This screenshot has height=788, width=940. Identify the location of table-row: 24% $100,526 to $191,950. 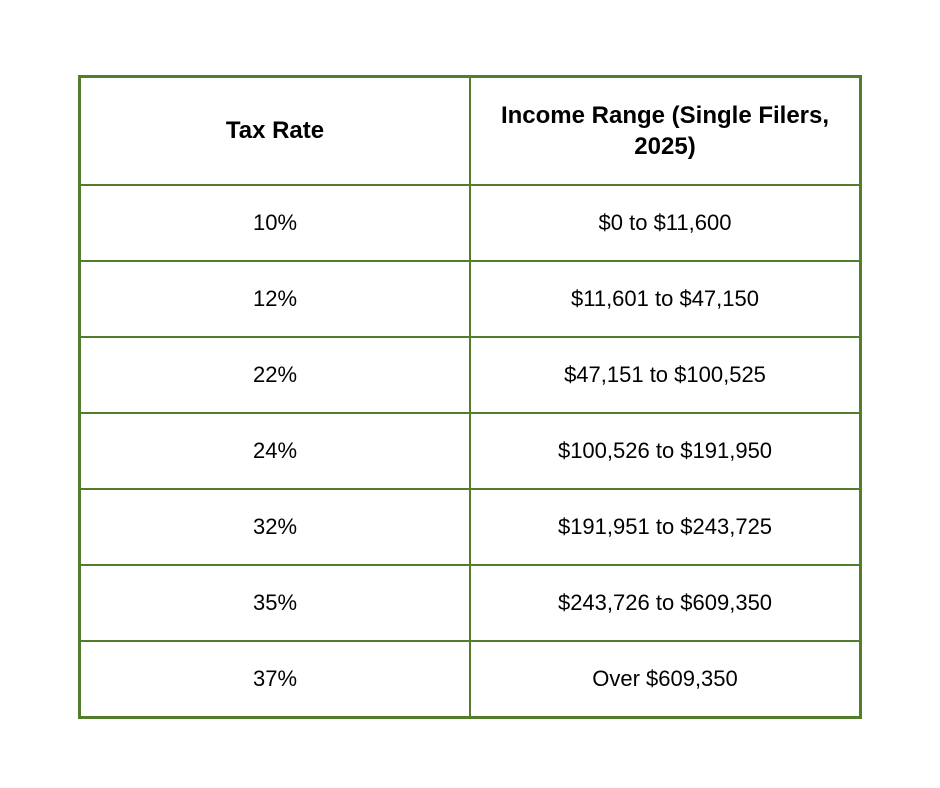
(470, 451).